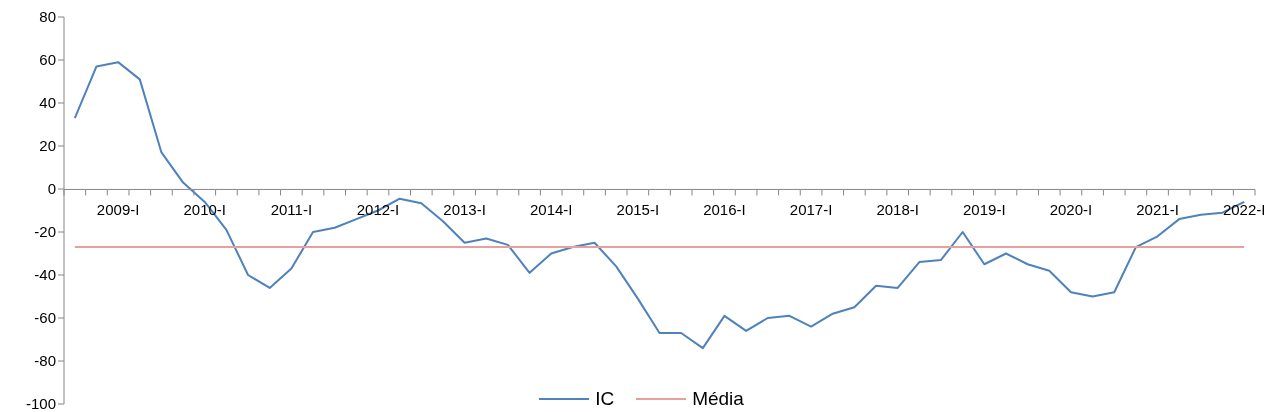 This screenshot has width=1283, height=412. Describe the element at coordinates (551, 210) in the screenshot. I see `x-tick-label: 2014-I` at that location.